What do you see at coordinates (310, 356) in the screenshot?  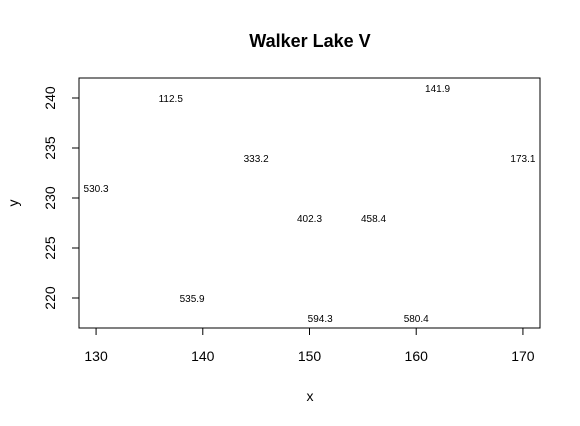 I see `x-tick-label: 150` at bounding box center [310, 356].